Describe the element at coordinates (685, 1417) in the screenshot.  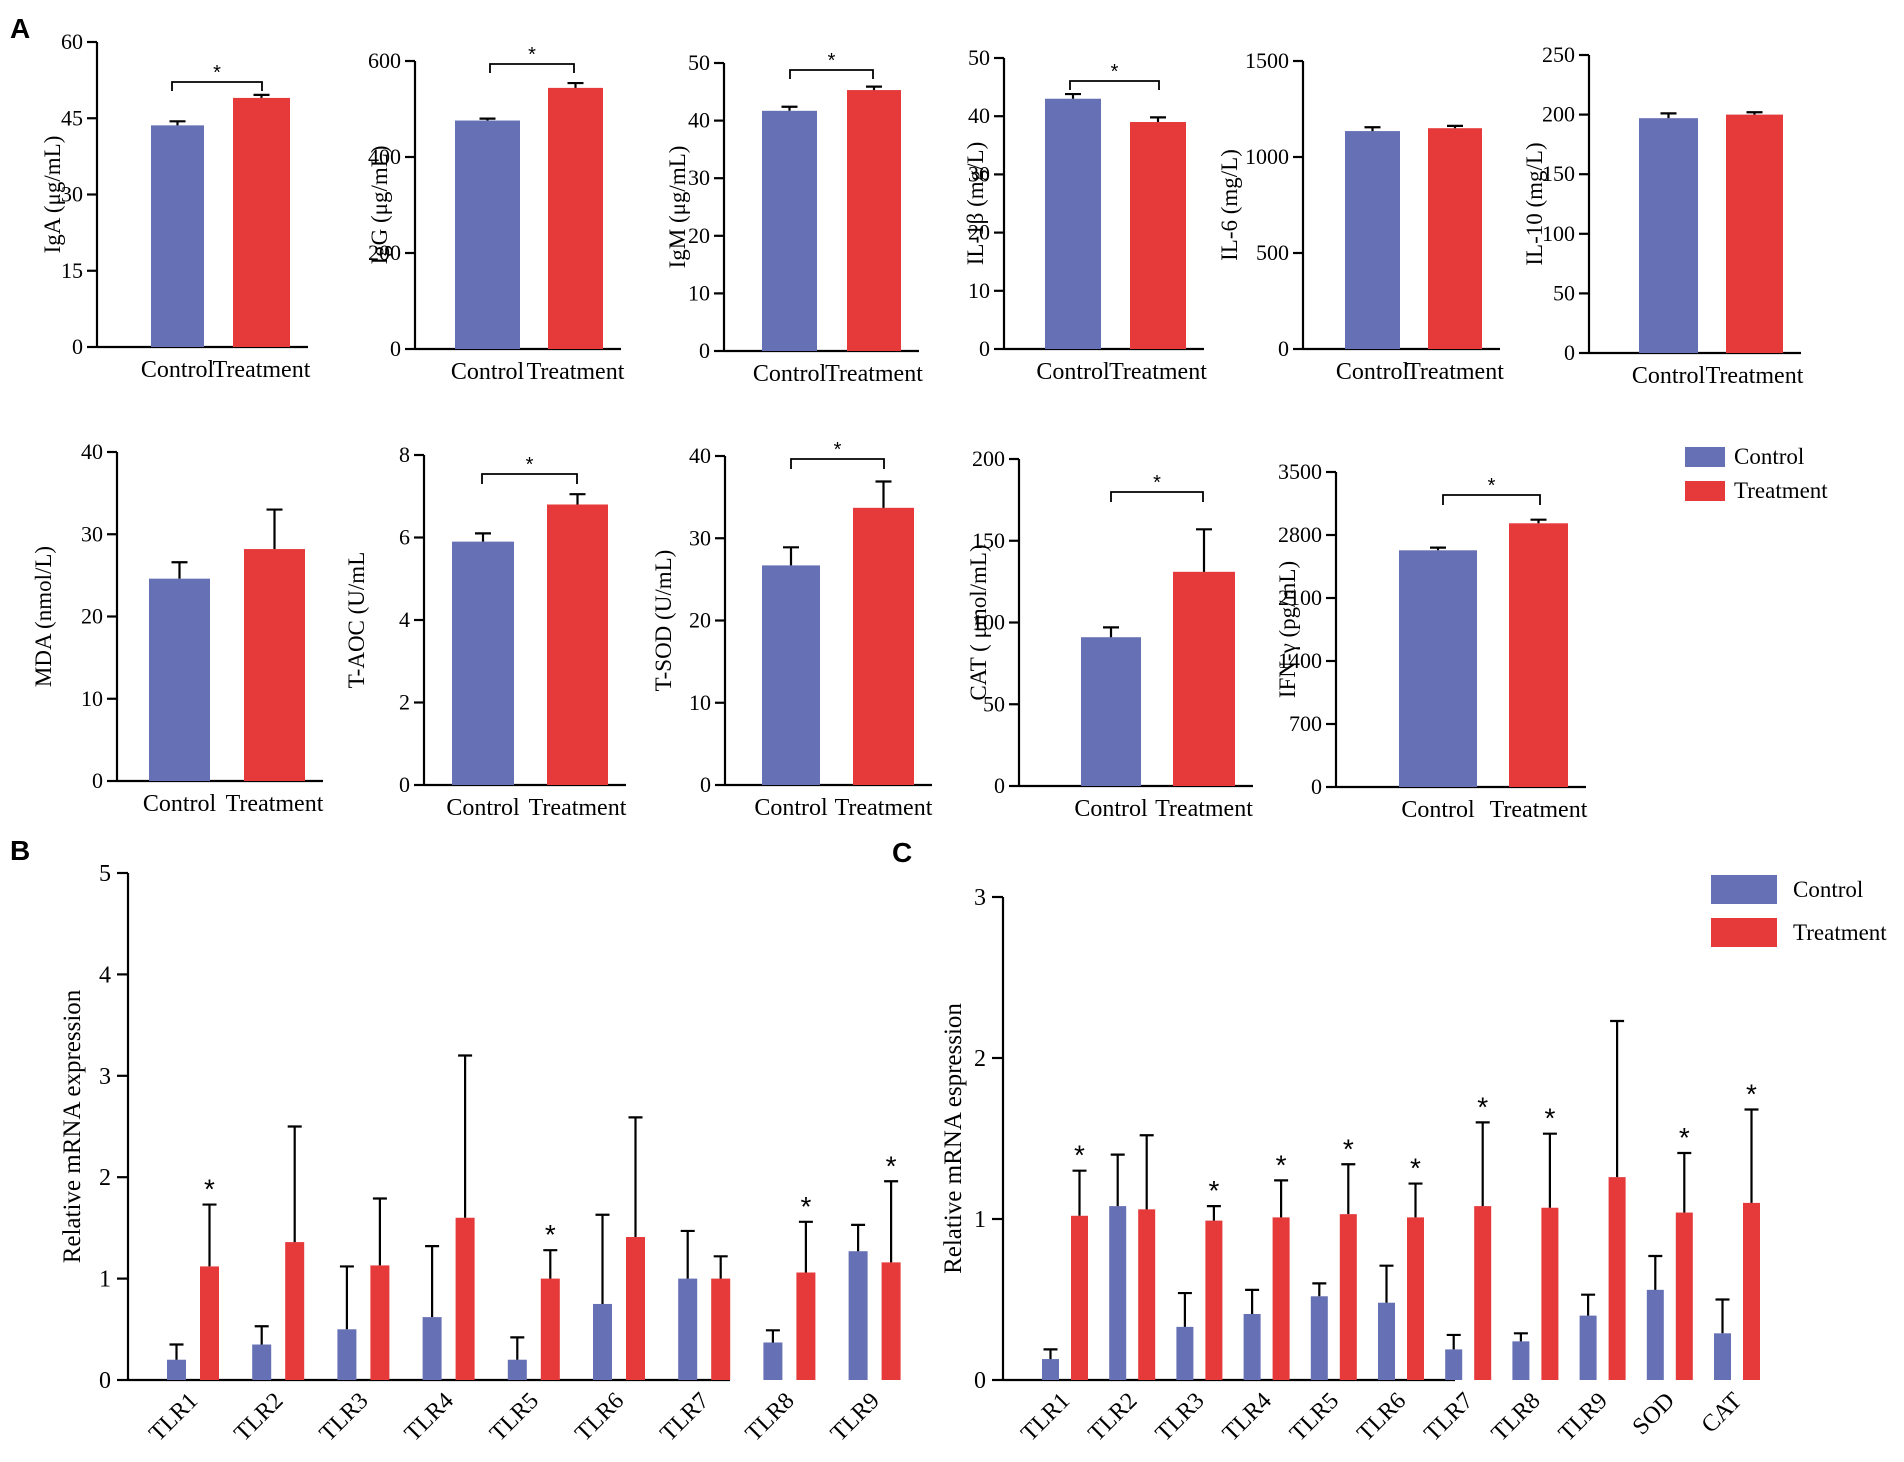
I see `x-tick-label: TLR7` at that location.